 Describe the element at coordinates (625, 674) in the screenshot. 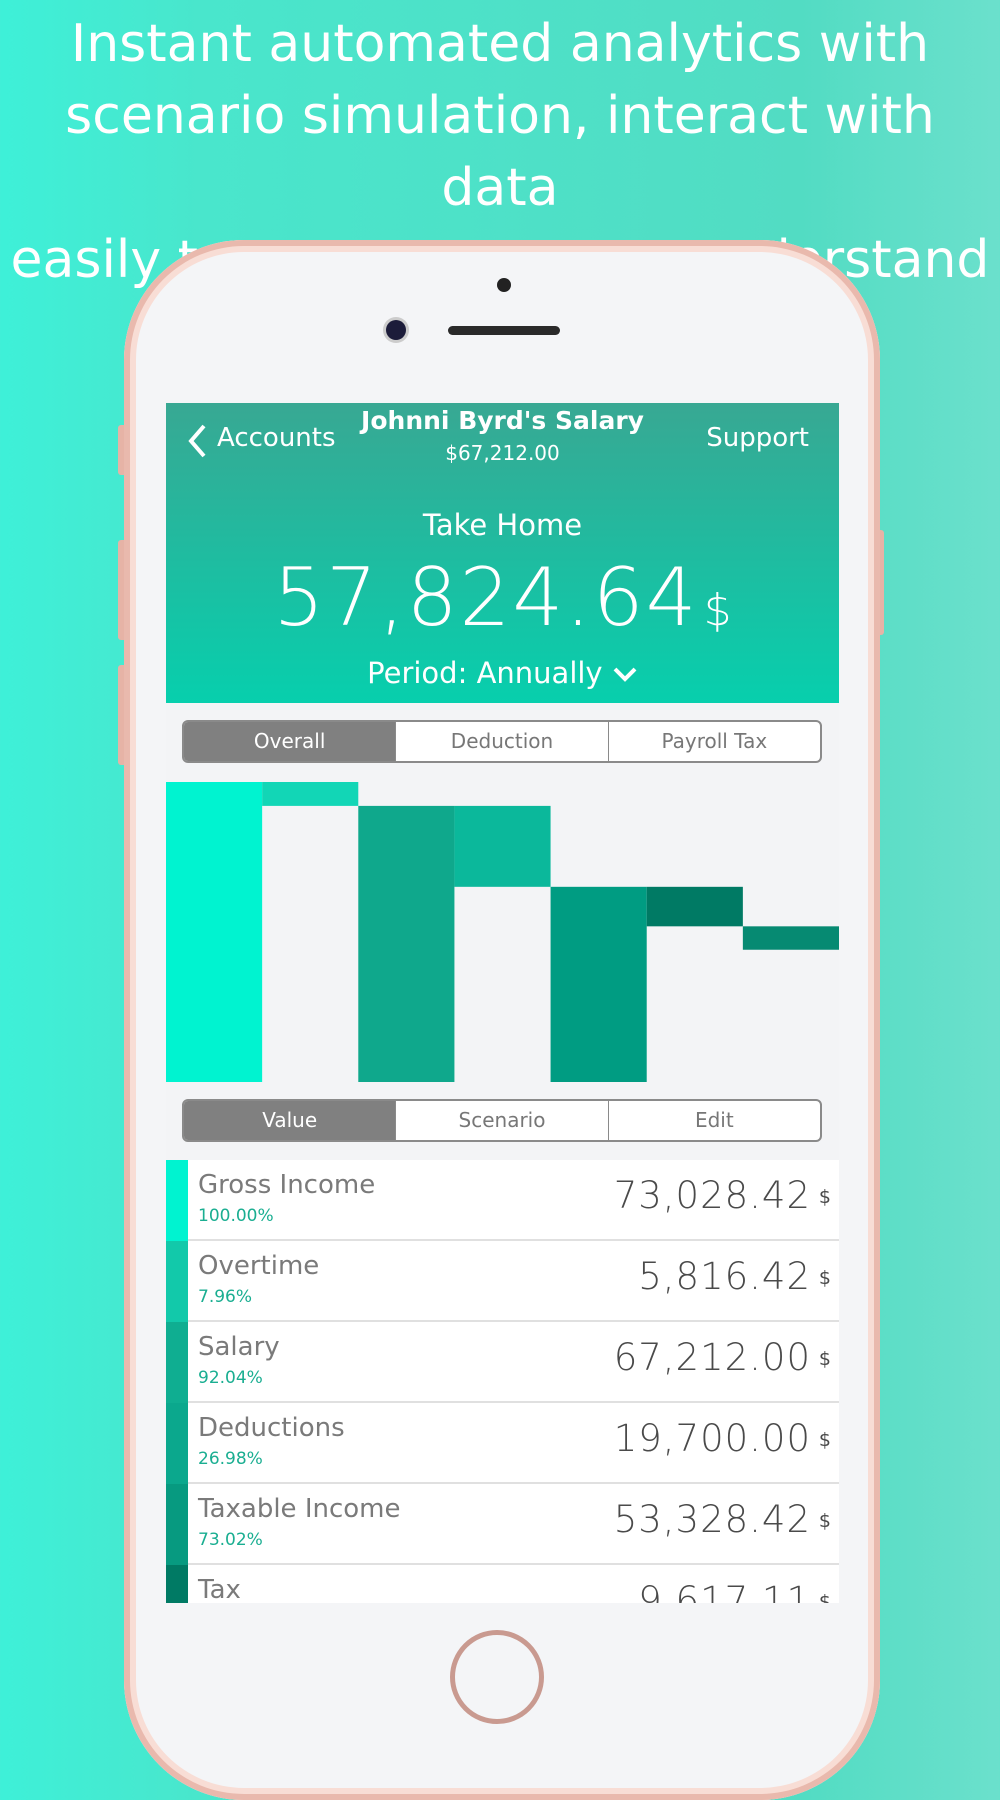

I see `chevron` at that location.